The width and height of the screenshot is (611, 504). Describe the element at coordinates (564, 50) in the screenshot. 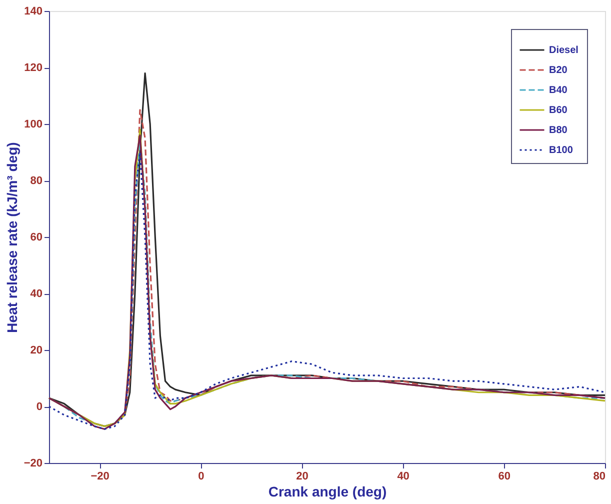

I see `legend-label: Diesel` at that location.